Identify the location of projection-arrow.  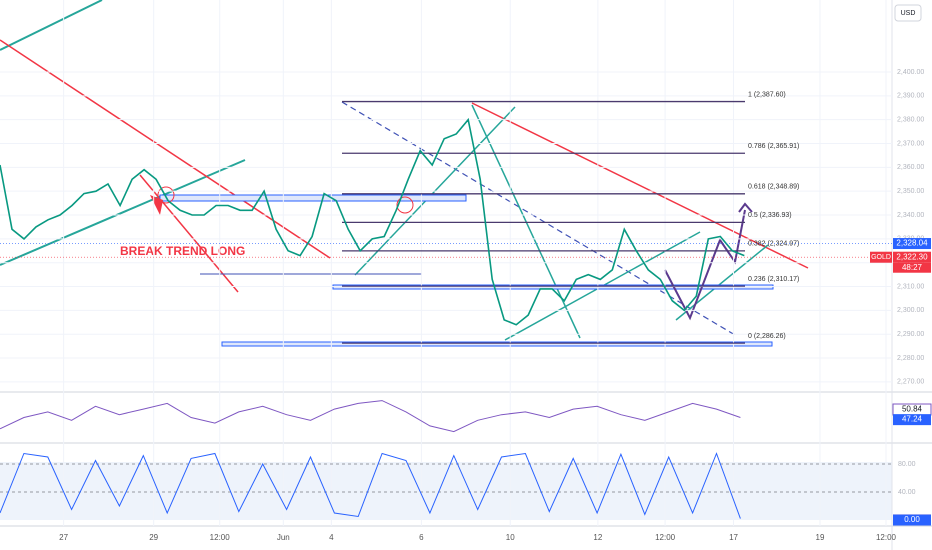
(705, 265).